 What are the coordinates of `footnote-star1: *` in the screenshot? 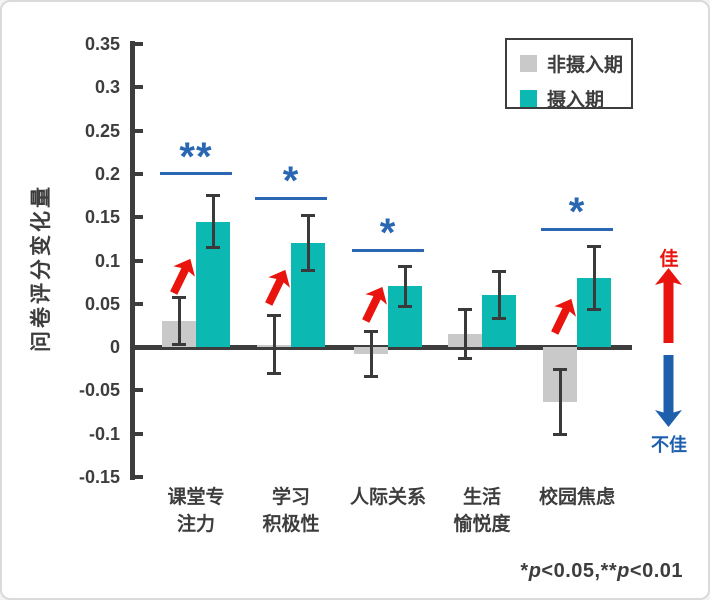 It's located at (524, 571).